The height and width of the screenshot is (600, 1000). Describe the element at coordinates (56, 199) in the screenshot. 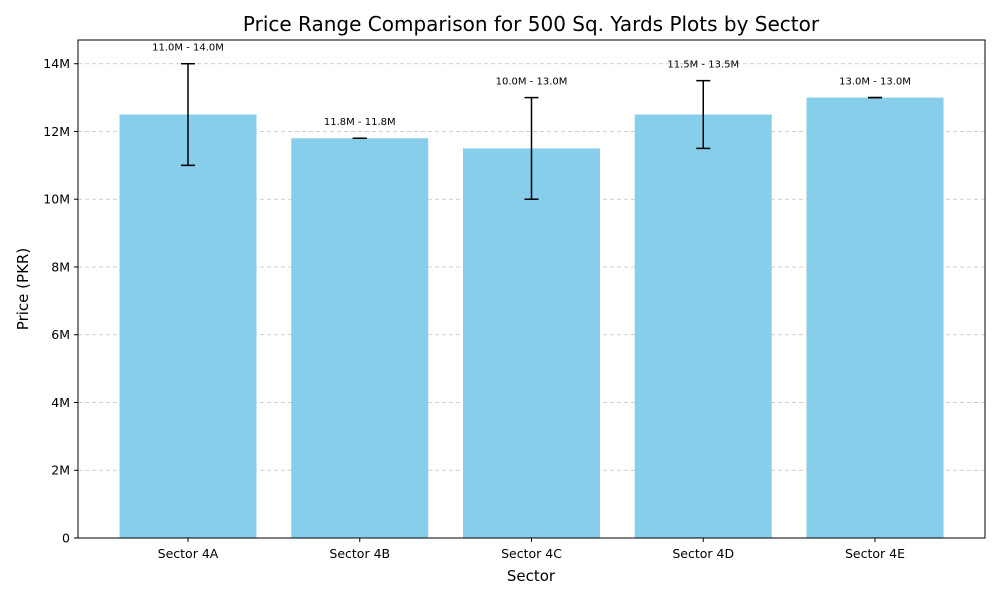

I see `y-tick-label: 10M` at that location.